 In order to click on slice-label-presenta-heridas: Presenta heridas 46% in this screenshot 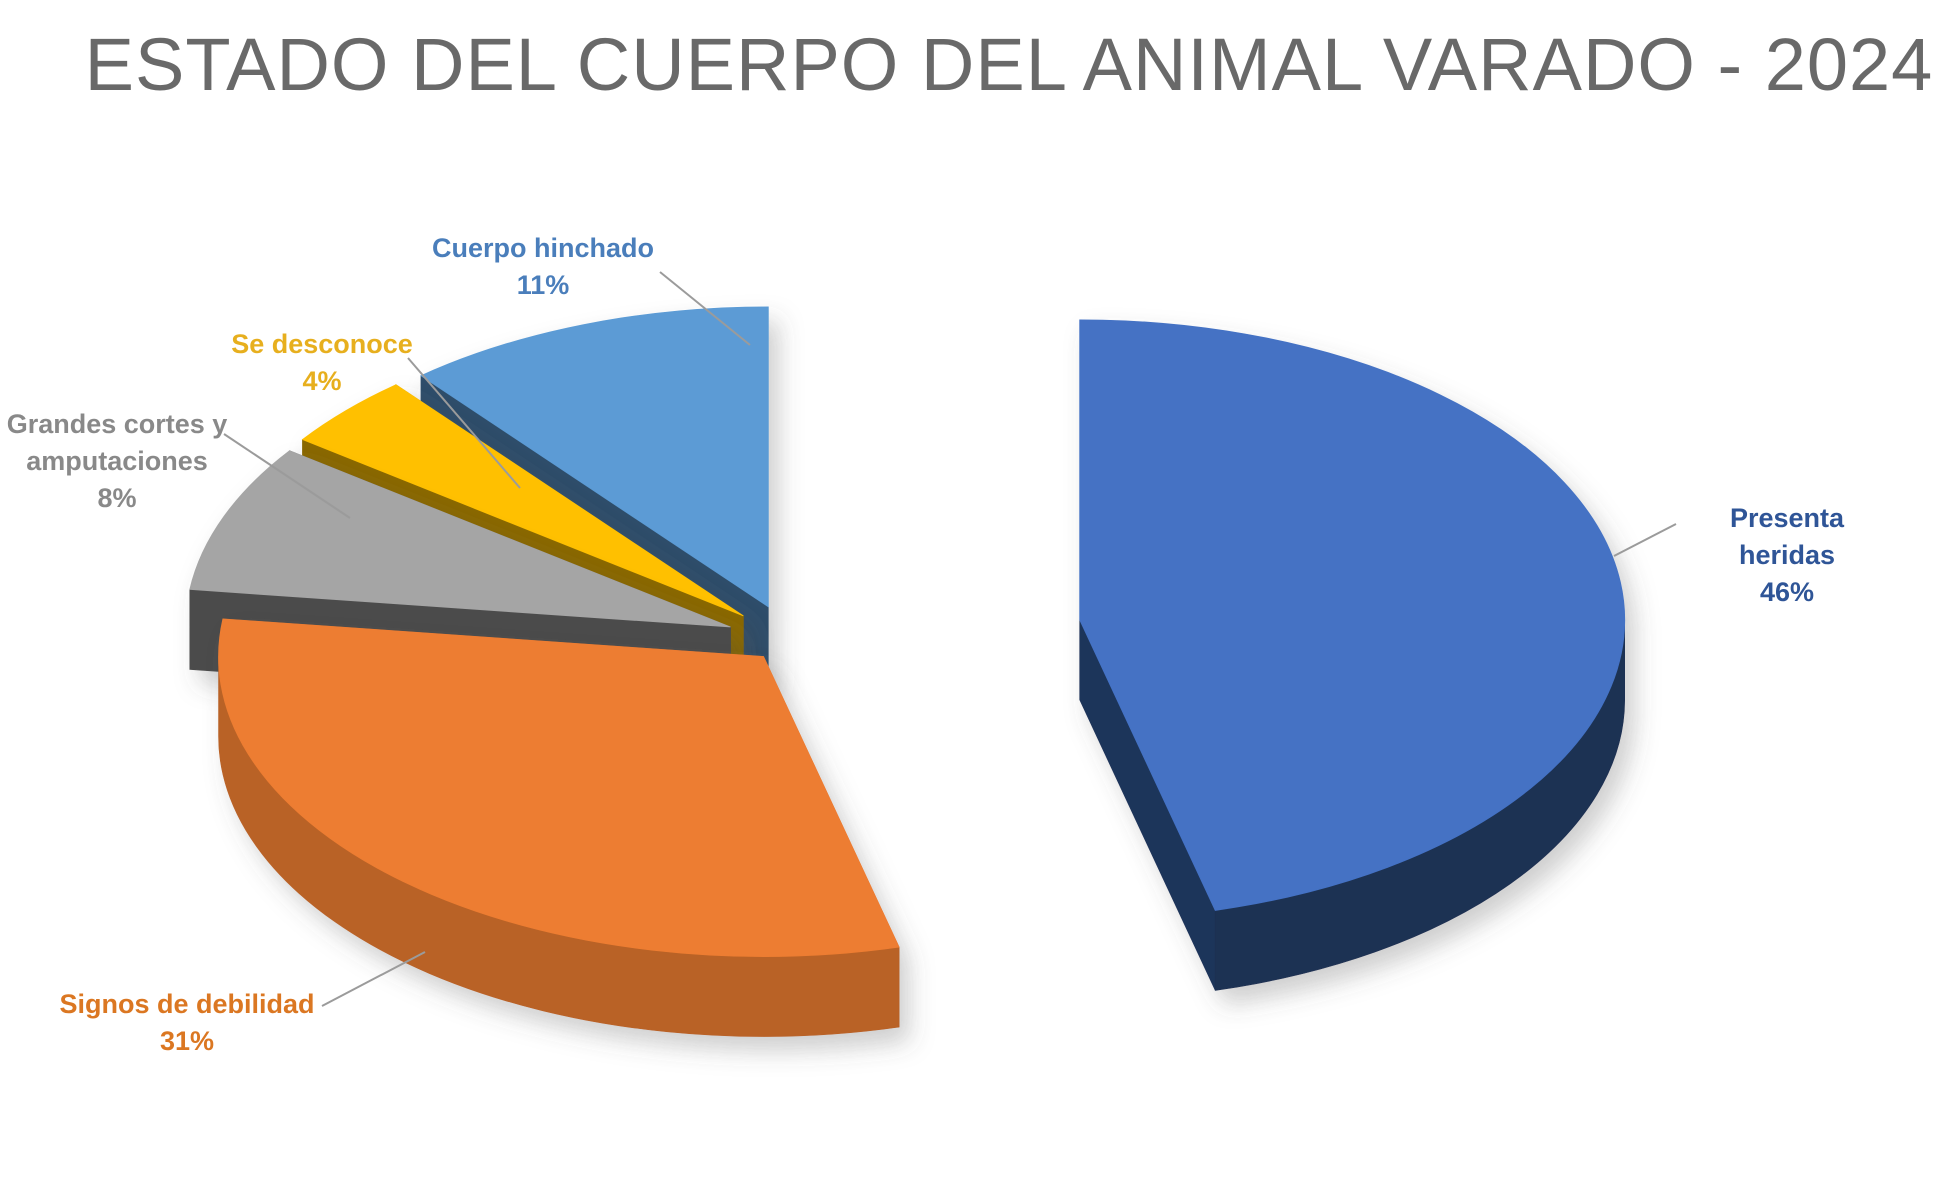, I will do `click(1787, 555)`.